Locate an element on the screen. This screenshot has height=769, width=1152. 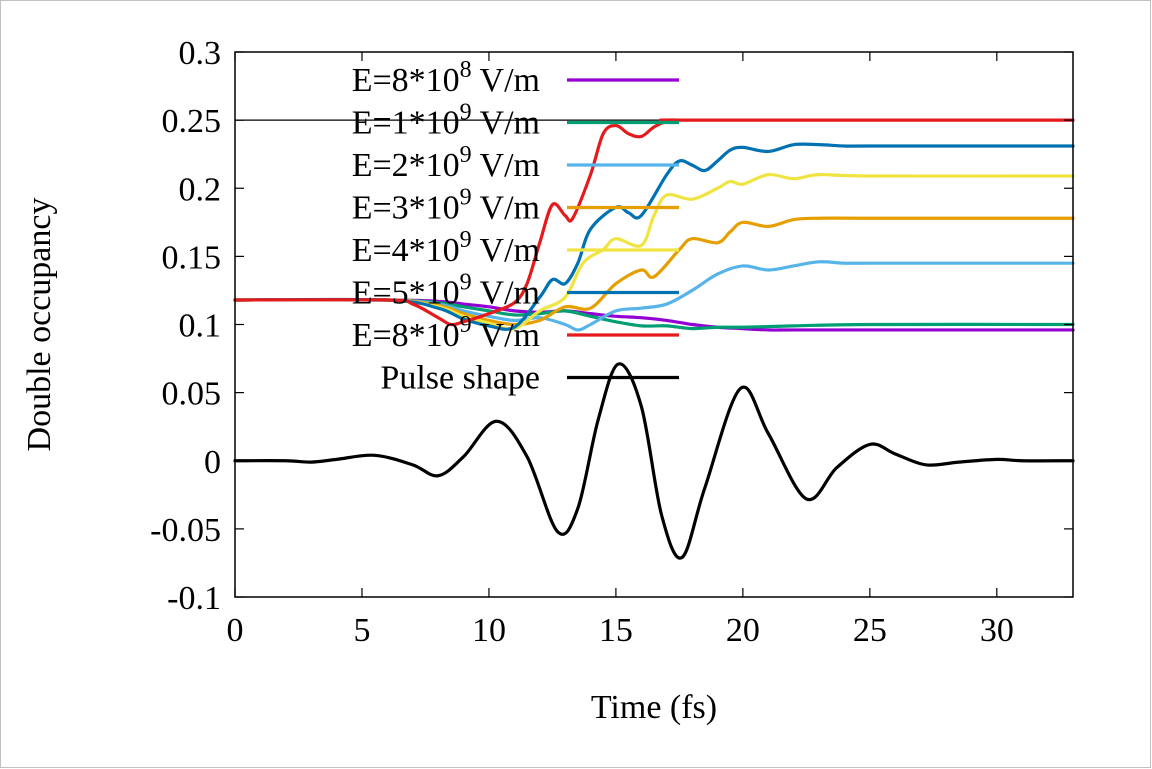
y-tick-label: -0.05 is located at coordinates (185, 530).